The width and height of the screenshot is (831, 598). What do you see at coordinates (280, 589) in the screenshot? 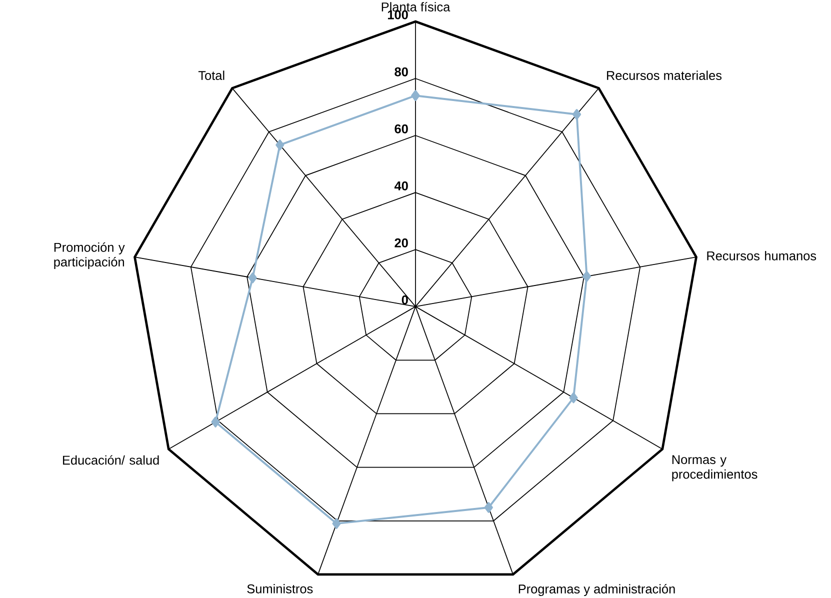
I see `spoke-label: Suministros` at bounding box center [280, 589].